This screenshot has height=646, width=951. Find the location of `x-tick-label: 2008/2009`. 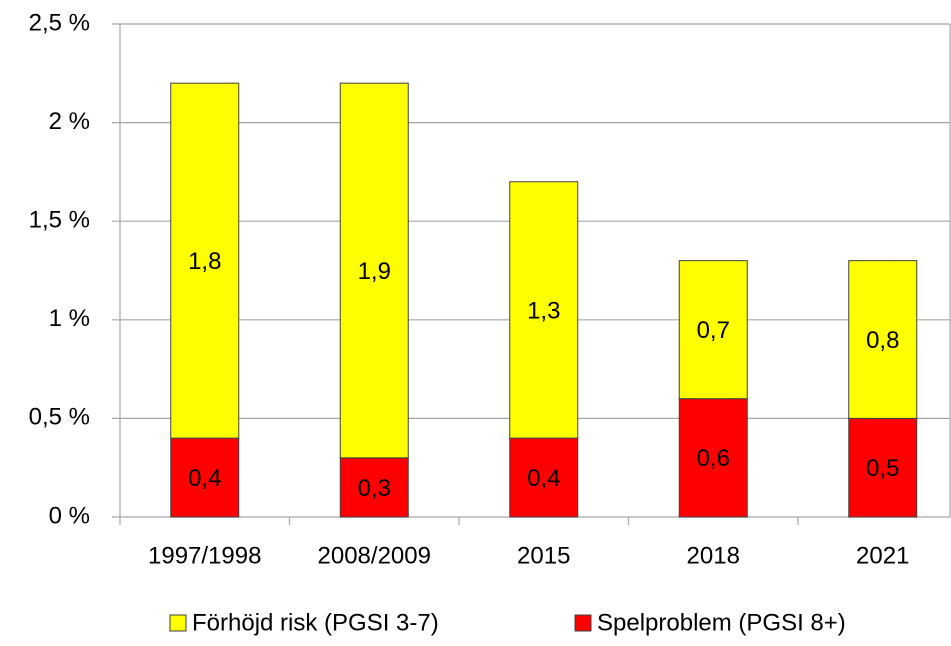

x-tick-label: 2008/2009 is located at coordinates (374, 555).